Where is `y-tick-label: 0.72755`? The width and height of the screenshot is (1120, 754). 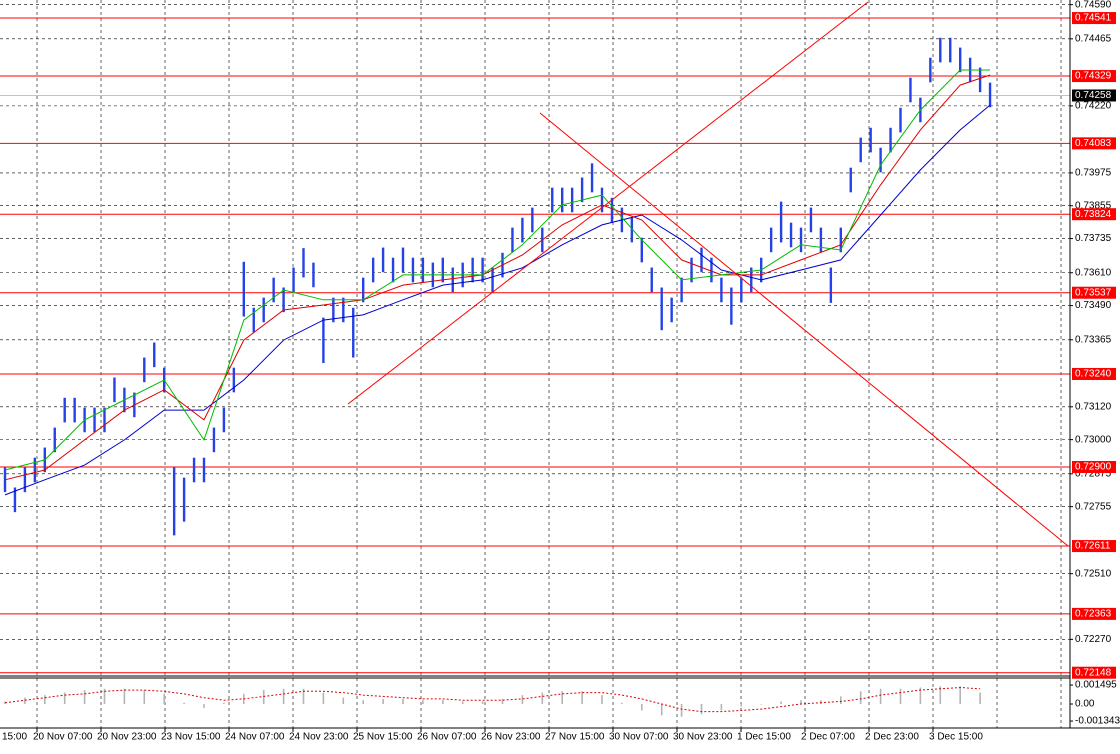 y-tick-label: 0.72755 is located at coordinates (1093, 506).